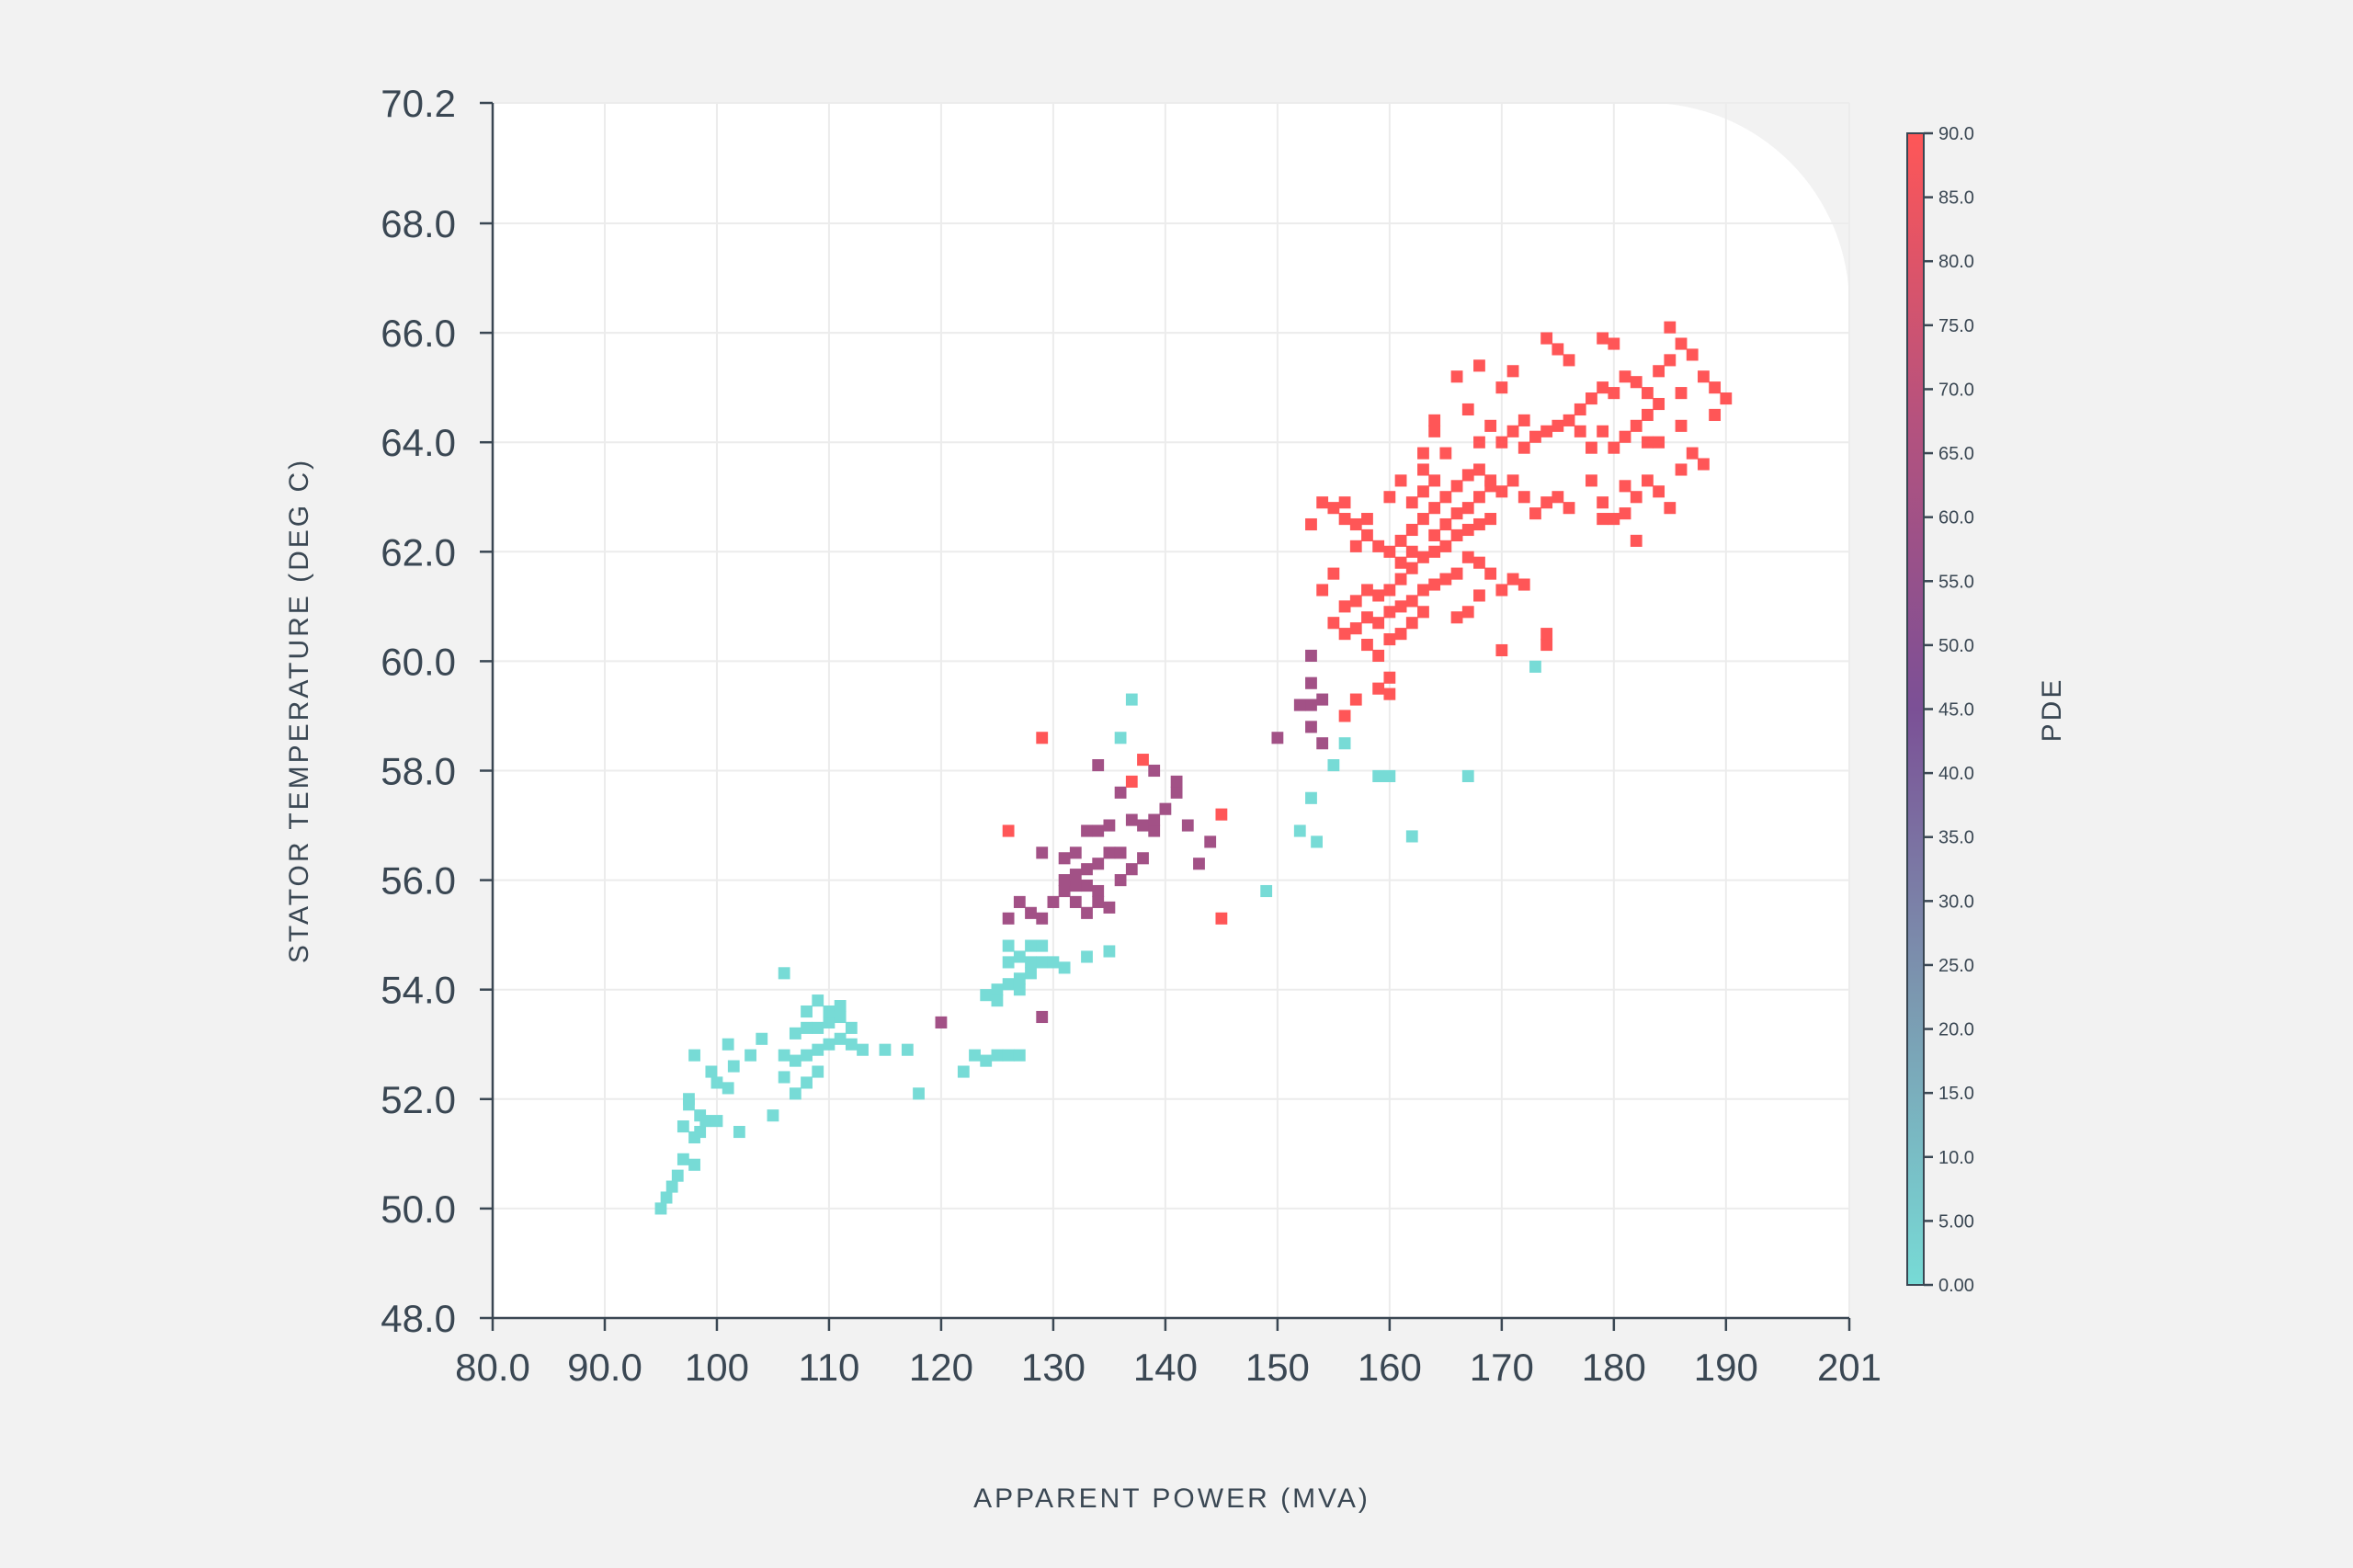 This screenshot has height=1568, width=2353. What do you see at coordinates (418, 771) in the screenshot?
I see `y-tick-label: 58.0` at bounding box center [418, 771].